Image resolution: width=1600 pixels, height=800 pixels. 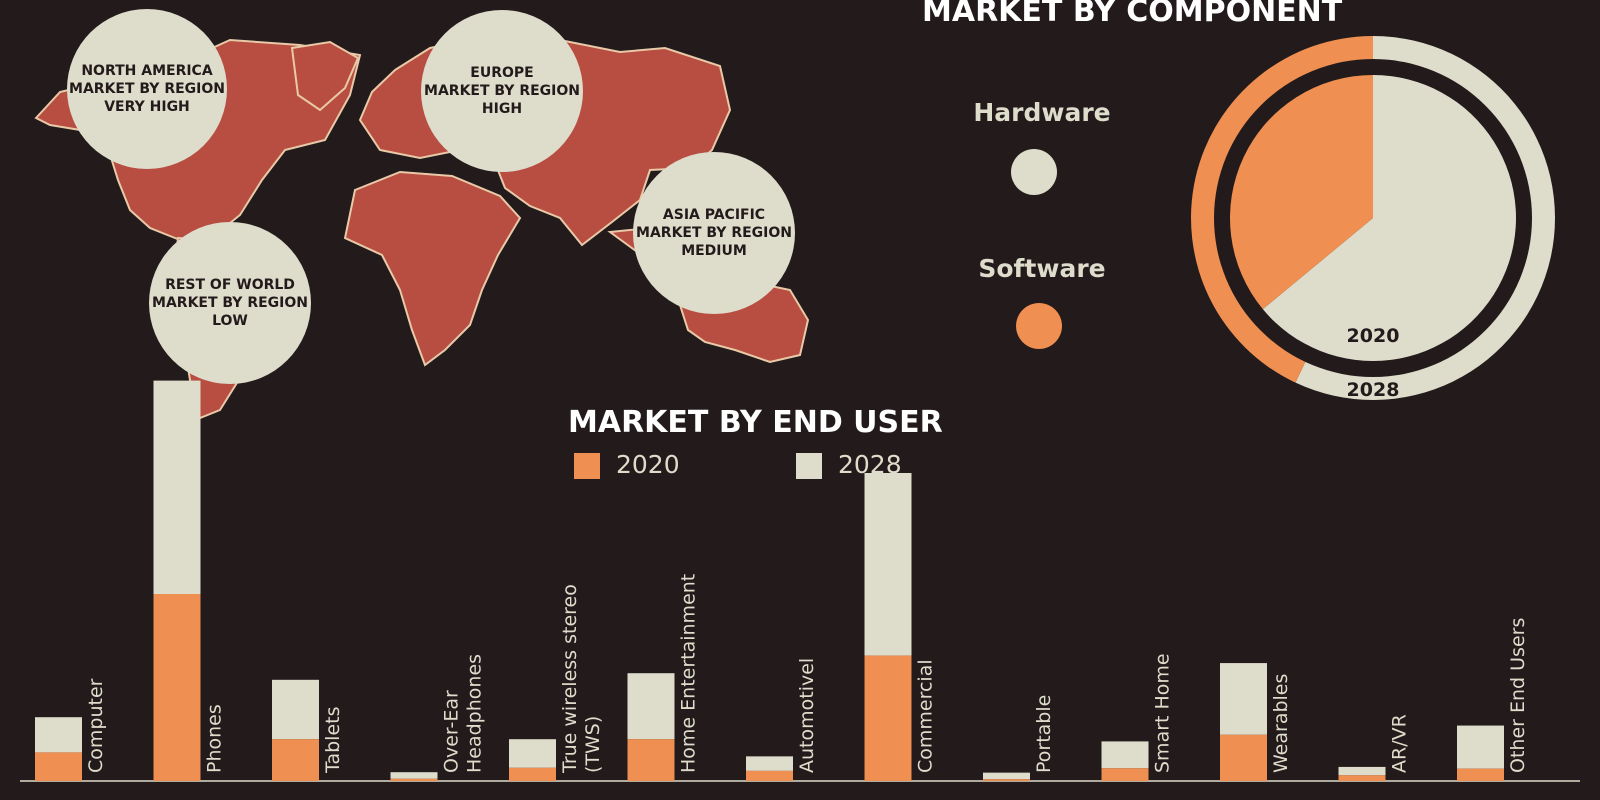 I want to click on map-greenland, so click(x=325, y=76).